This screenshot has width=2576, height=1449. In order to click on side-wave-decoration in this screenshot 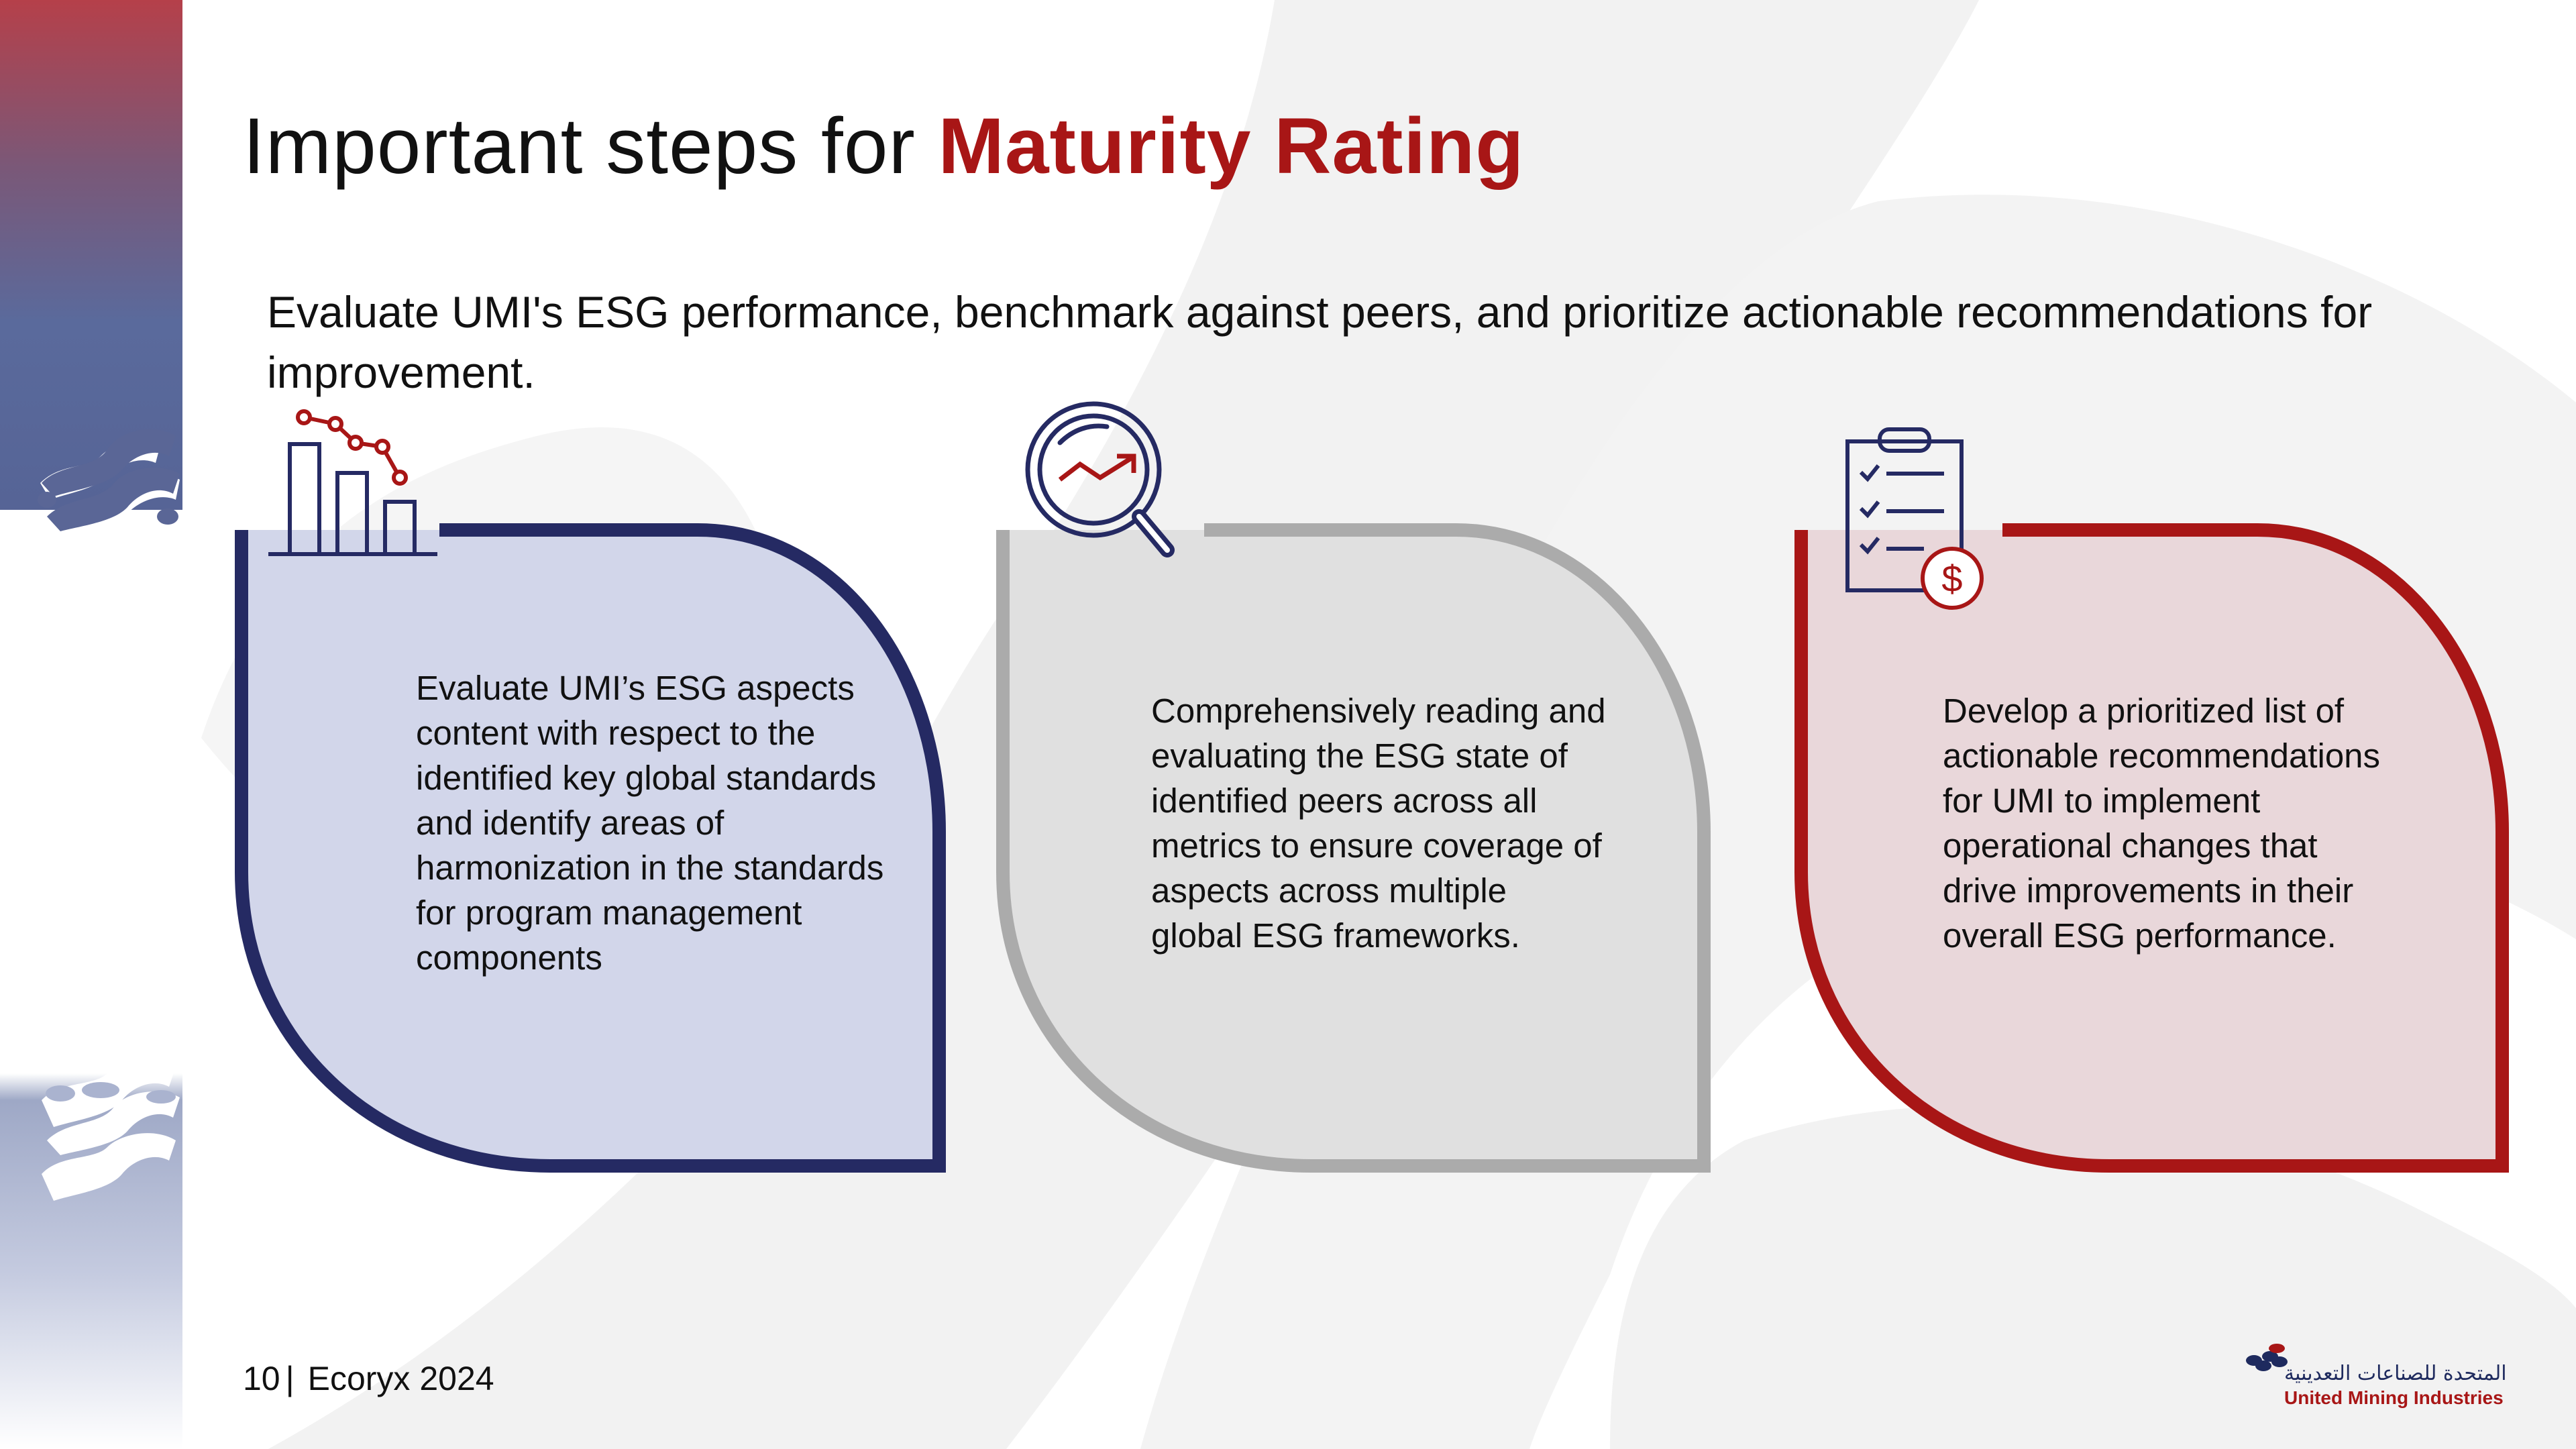, I will do `click(109, 815)`.